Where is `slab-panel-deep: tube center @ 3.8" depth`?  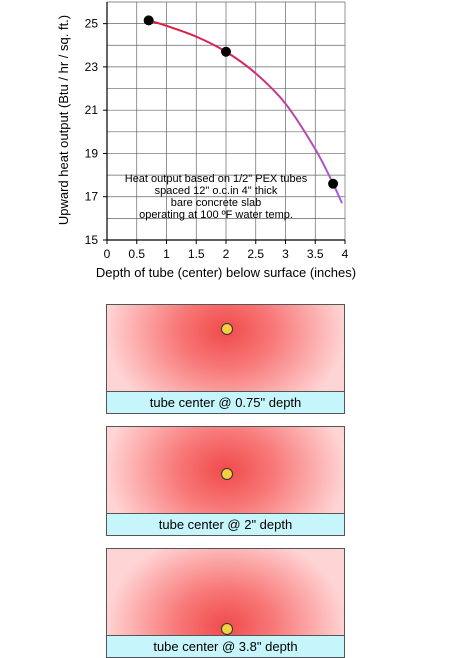 slab-panel-deep: tube center @ 3.8" depth is located at coordinates (225, 603).